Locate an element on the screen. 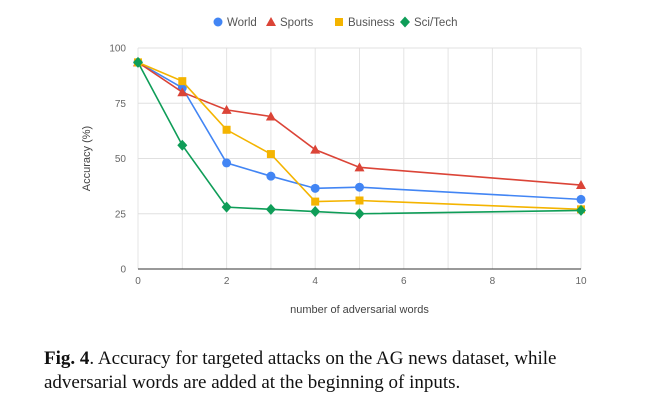 The width and height of the screenshot is (658, 406). x-tick-label: 0 is located at coordinates (138, 281).